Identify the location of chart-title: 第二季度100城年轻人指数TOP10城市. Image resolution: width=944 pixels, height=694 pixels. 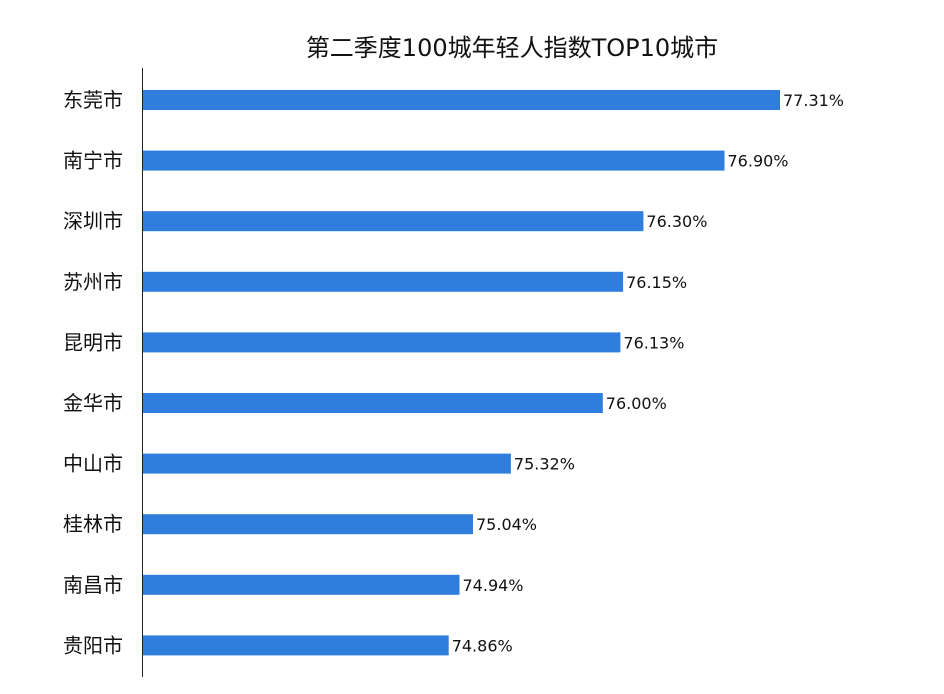
(512, 48).